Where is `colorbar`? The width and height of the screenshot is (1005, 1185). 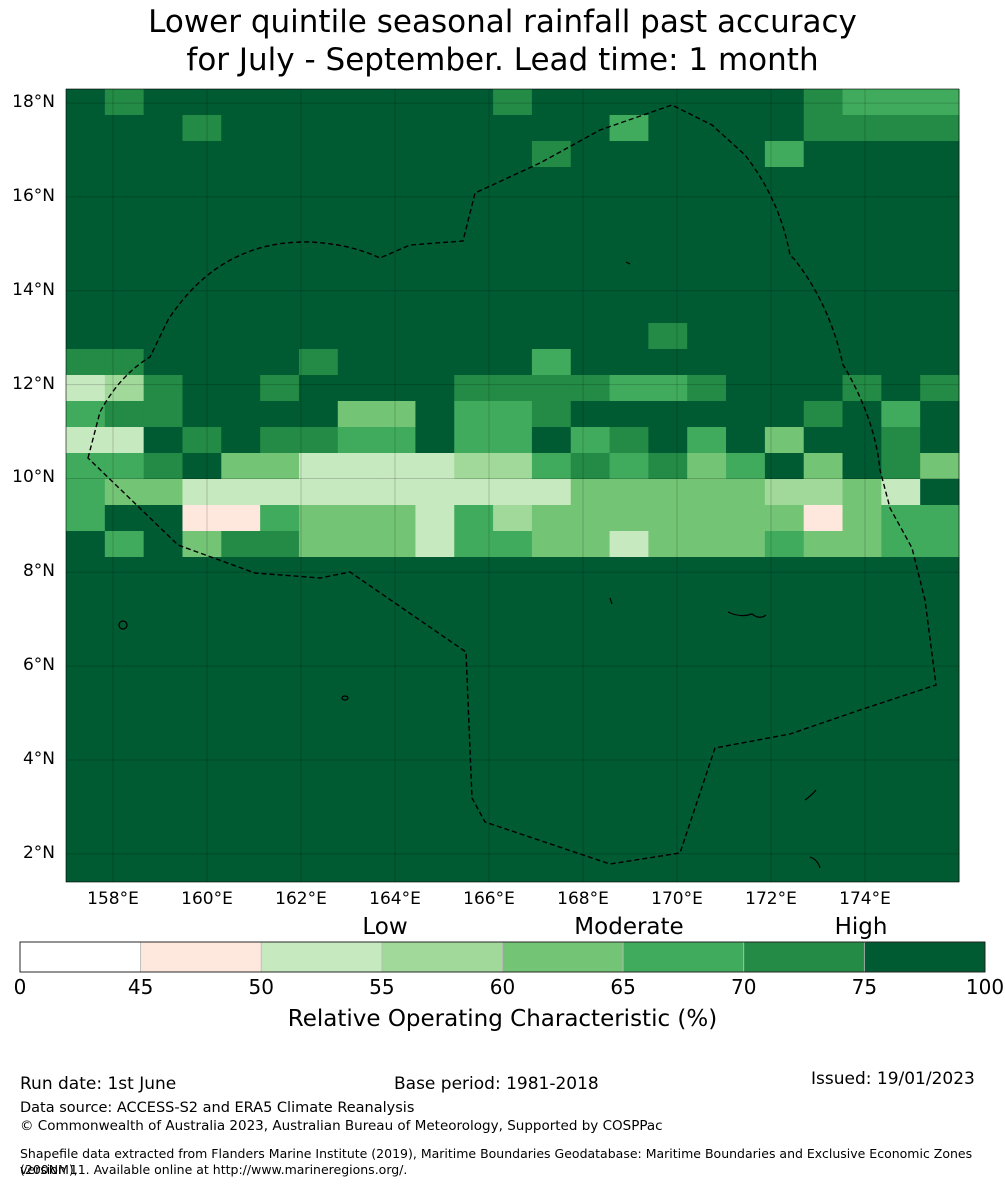 colorbar is located at coordinates (502, 957).